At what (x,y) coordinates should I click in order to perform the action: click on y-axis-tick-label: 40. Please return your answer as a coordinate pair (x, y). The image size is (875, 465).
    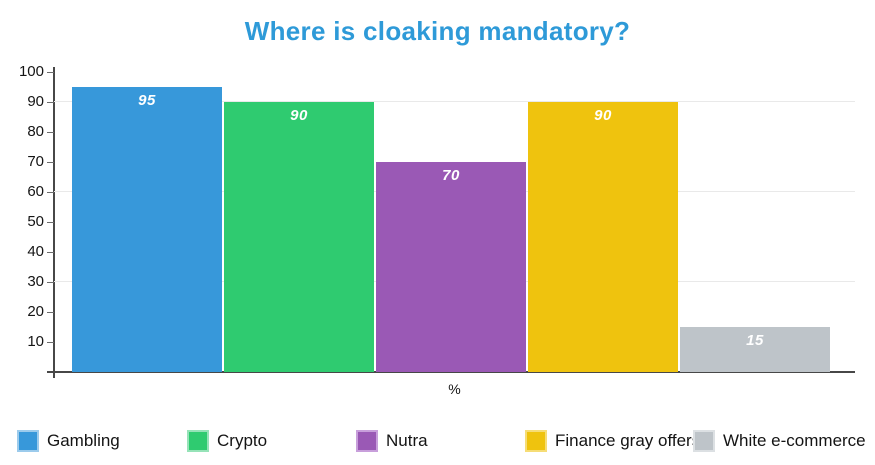
    Looking at the image, I should click on (35, 251).